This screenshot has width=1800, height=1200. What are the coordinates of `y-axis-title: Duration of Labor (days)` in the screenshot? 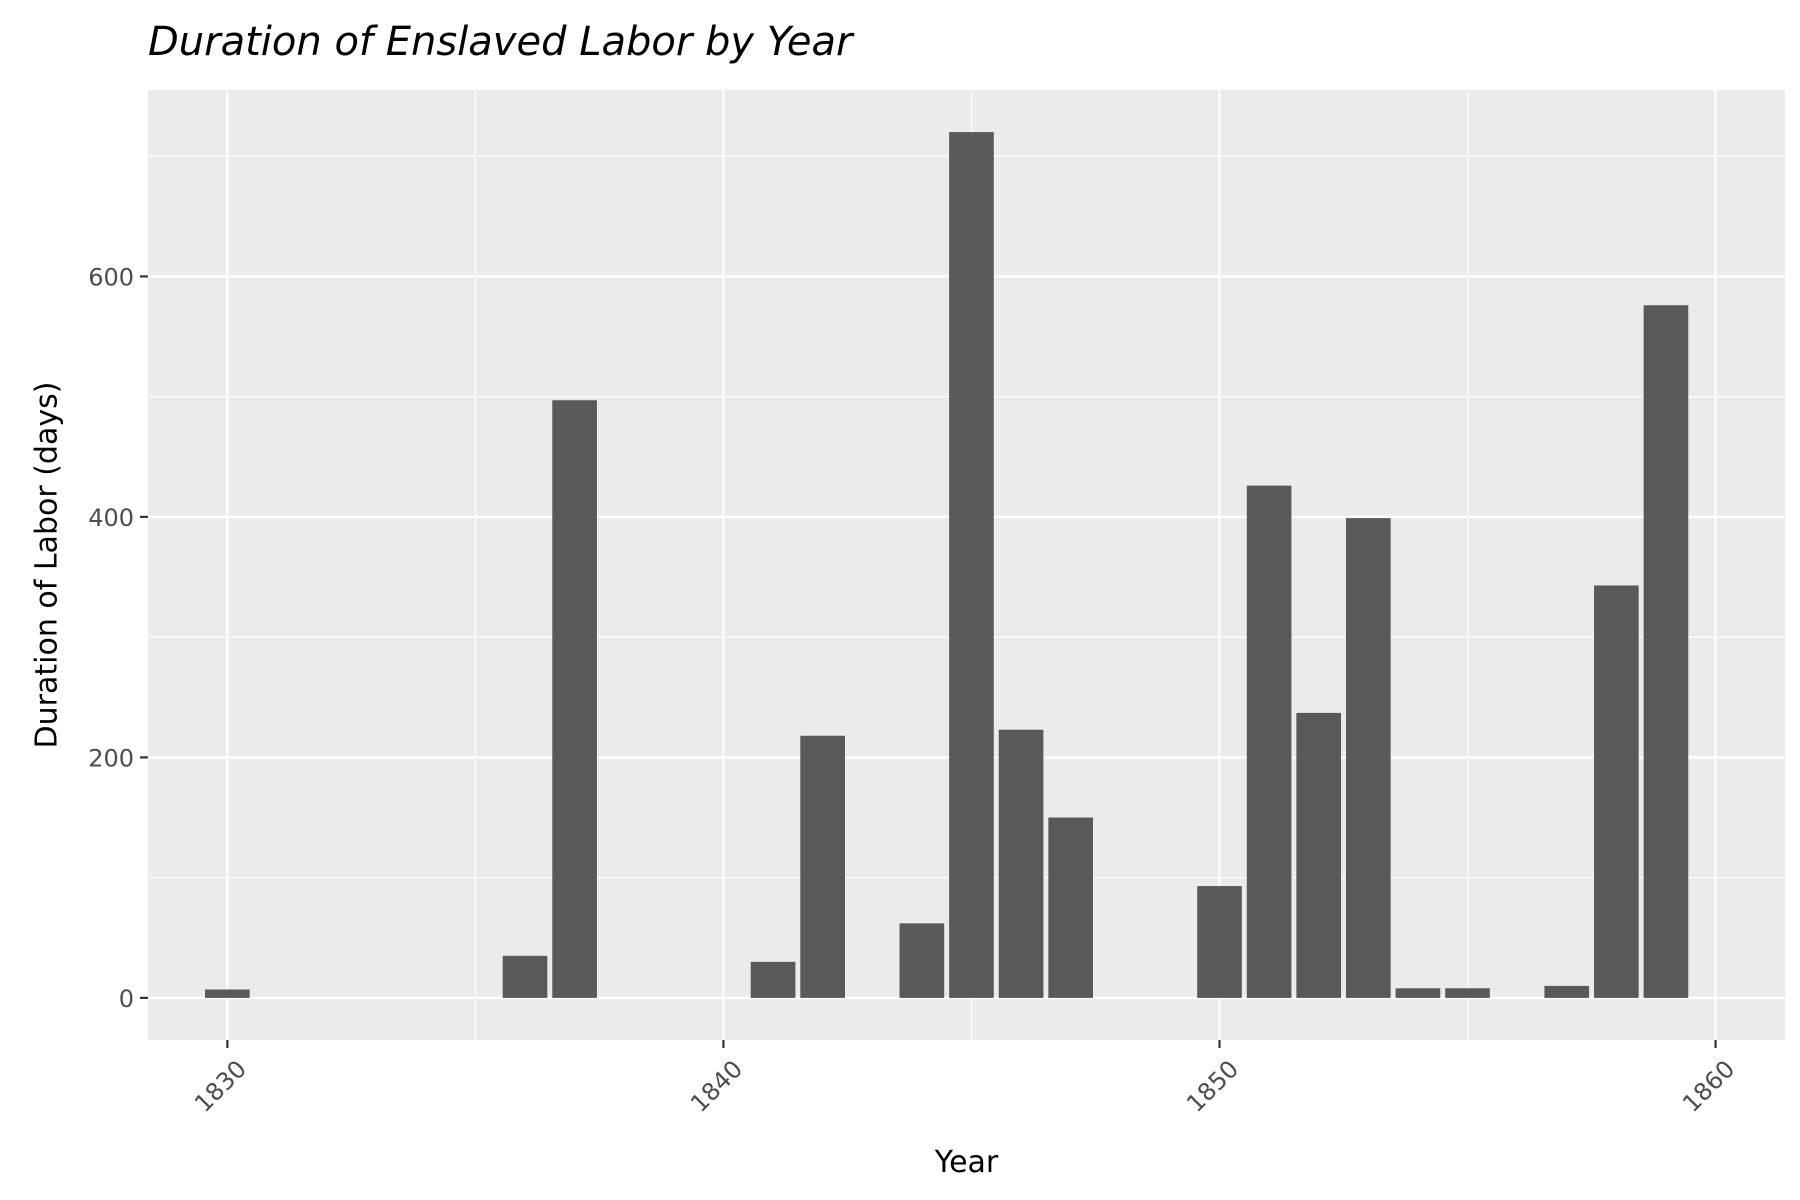 It's located at (47, 565).